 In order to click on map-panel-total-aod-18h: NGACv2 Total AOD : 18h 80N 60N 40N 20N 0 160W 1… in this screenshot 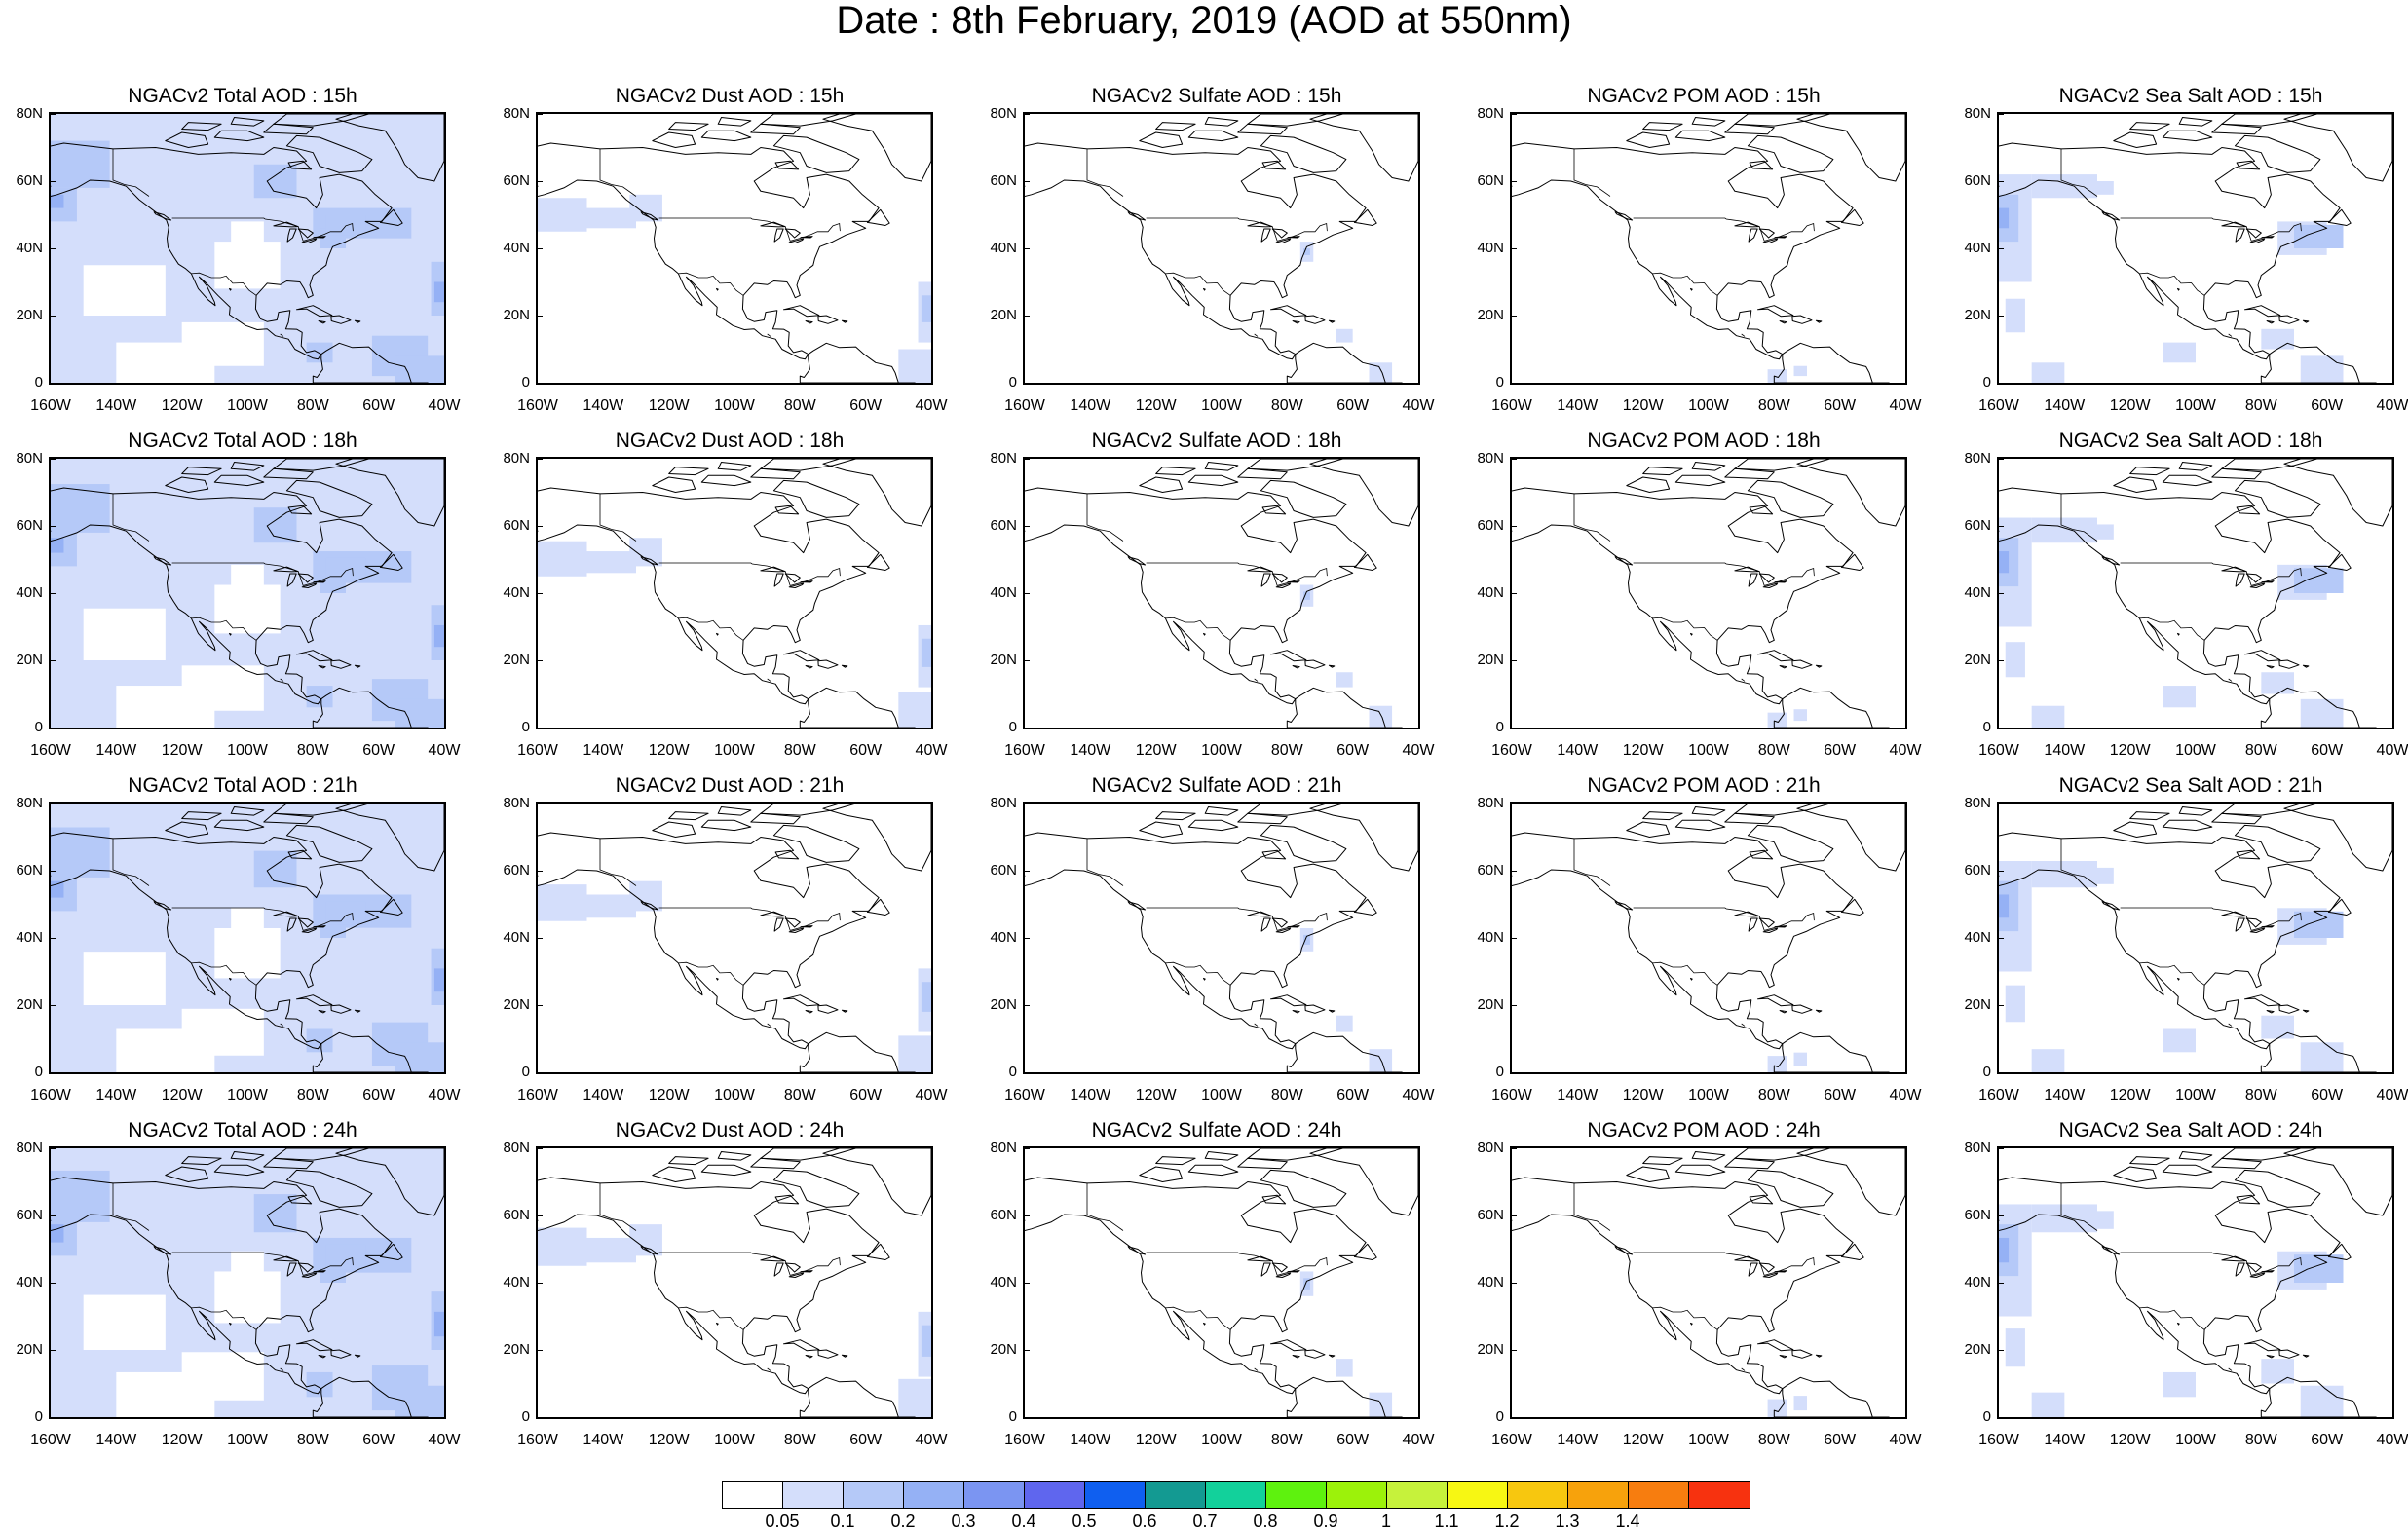, I will do `click(242, 602)`.